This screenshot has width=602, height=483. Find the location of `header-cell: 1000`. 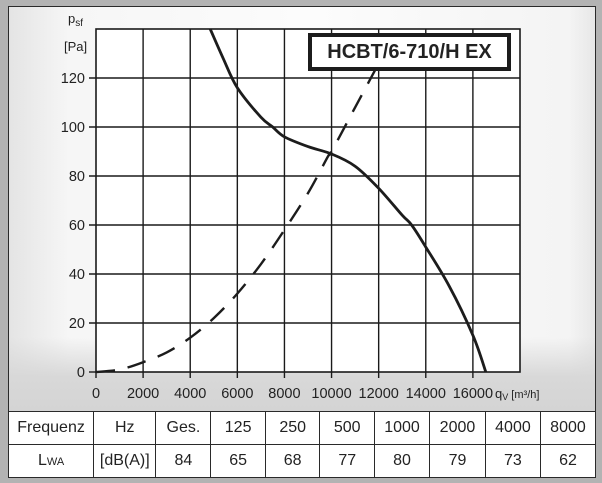

header-cell: 1000 is located at coordinates (402, 428).